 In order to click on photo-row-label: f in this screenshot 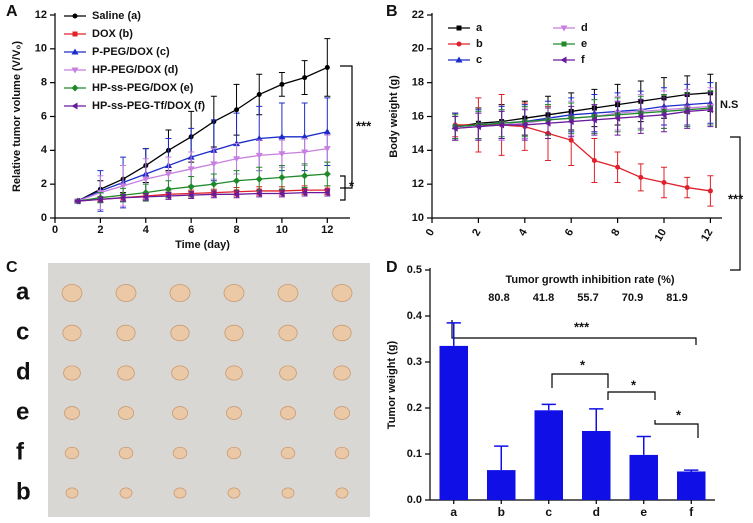, I will do `click(20, 451)`.